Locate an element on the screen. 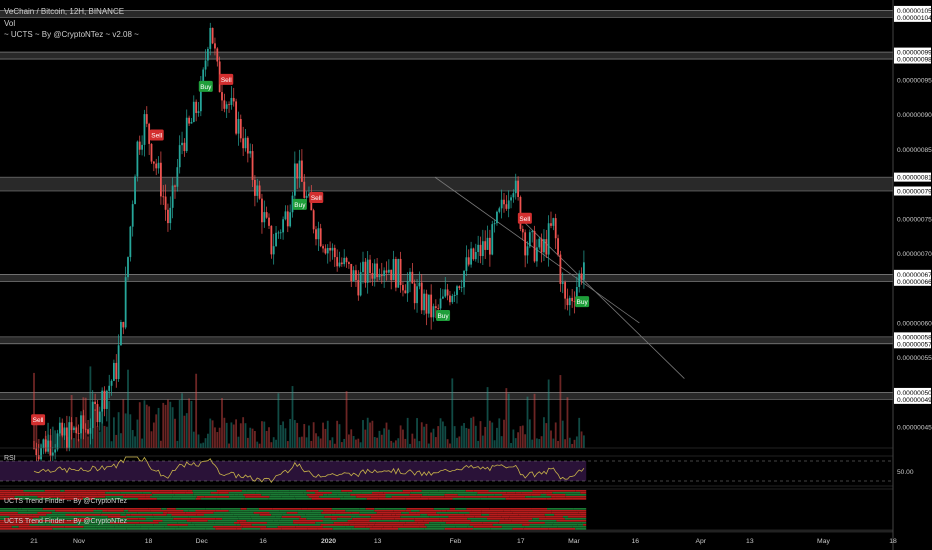  price-tick-label: 0.00000058 is located at coordinates (914, 337).